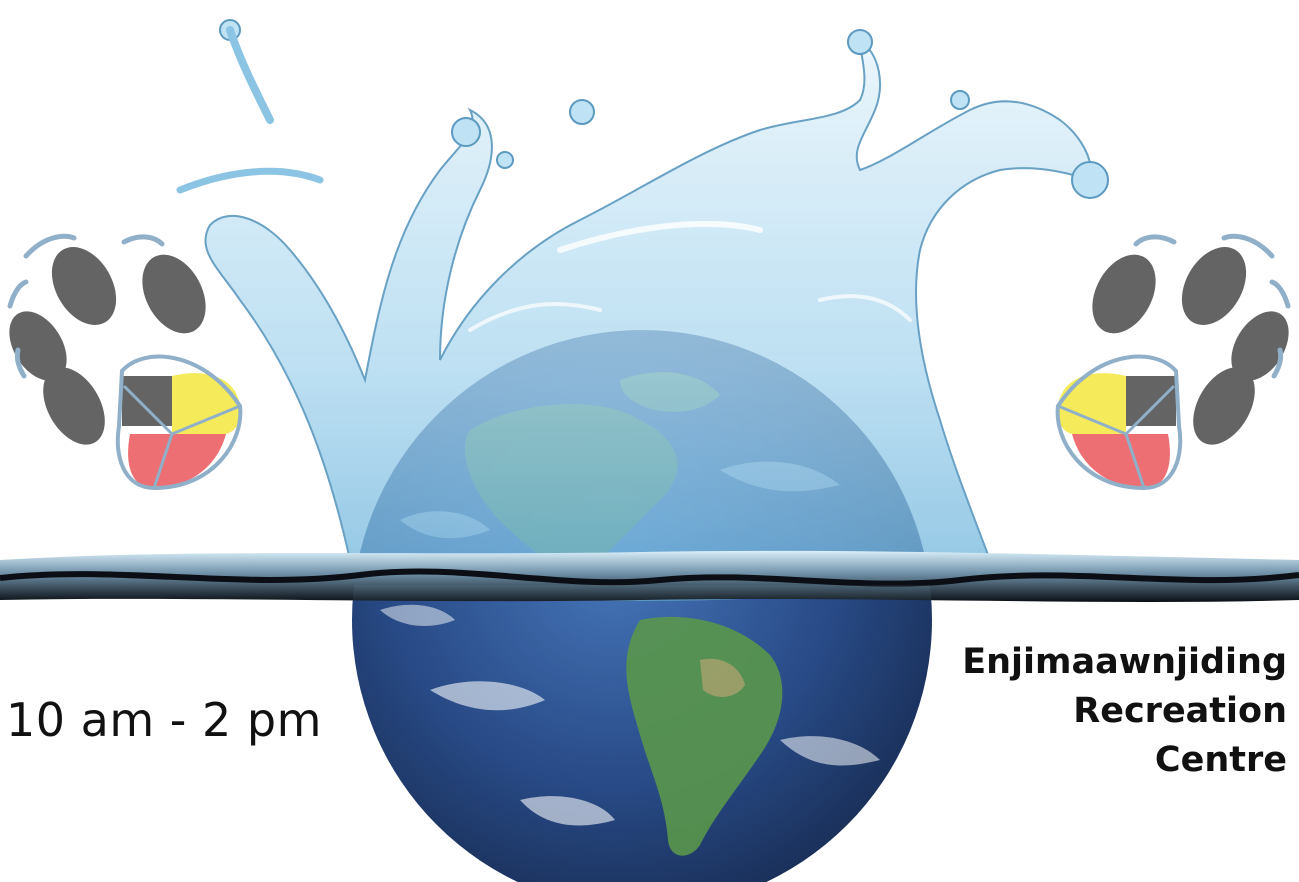  What do you see at coordinates (1173, 362) in the screenshot?
I see `right-paw-medicine-wheel-icon` at bounding box center [1173, 362].